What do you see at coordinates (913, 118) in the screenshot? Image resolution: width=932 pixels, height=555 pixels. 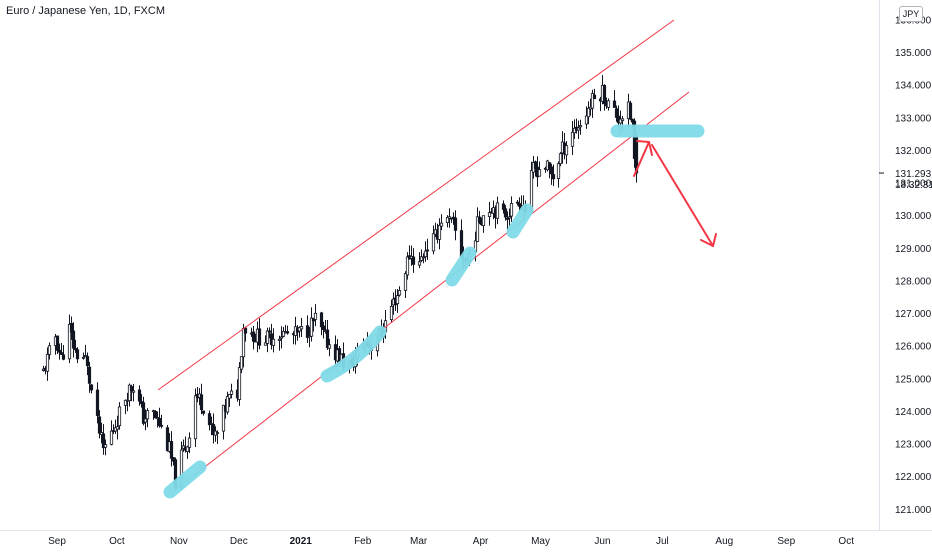 I see `y-tick-label: 133.000` at bounding box center [913, 118].